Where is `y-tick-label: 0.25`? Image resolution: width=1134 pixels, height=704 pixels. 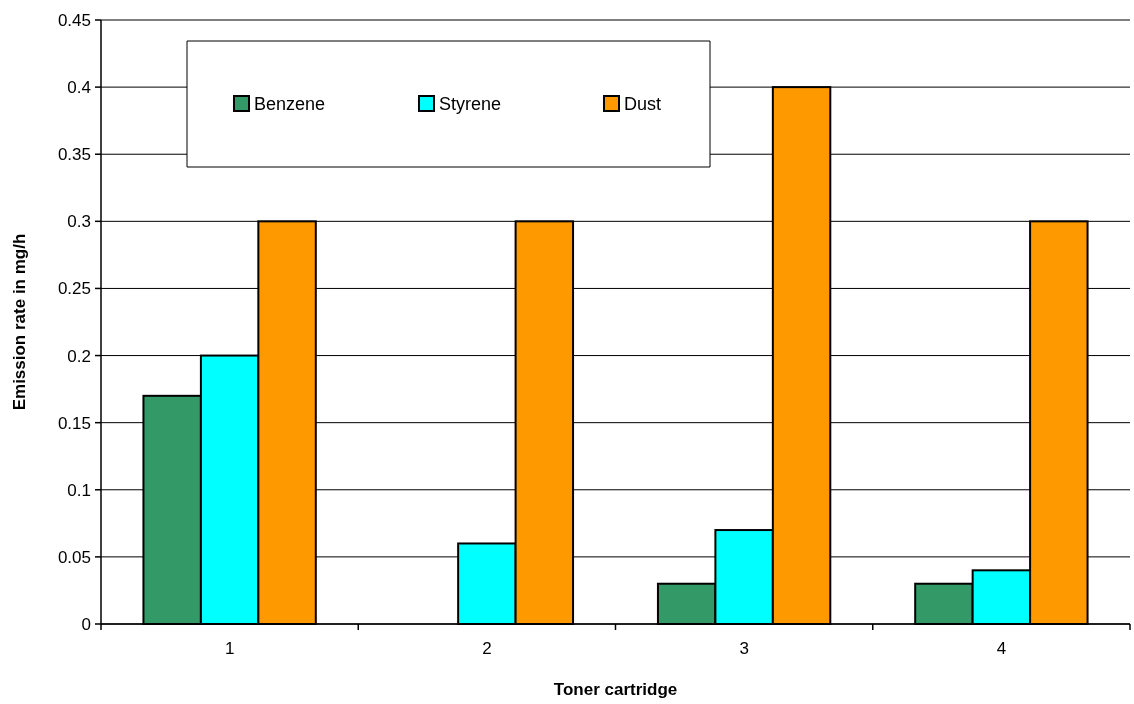 y-tick-label: 0.25 is located at coordinates (74, 289).